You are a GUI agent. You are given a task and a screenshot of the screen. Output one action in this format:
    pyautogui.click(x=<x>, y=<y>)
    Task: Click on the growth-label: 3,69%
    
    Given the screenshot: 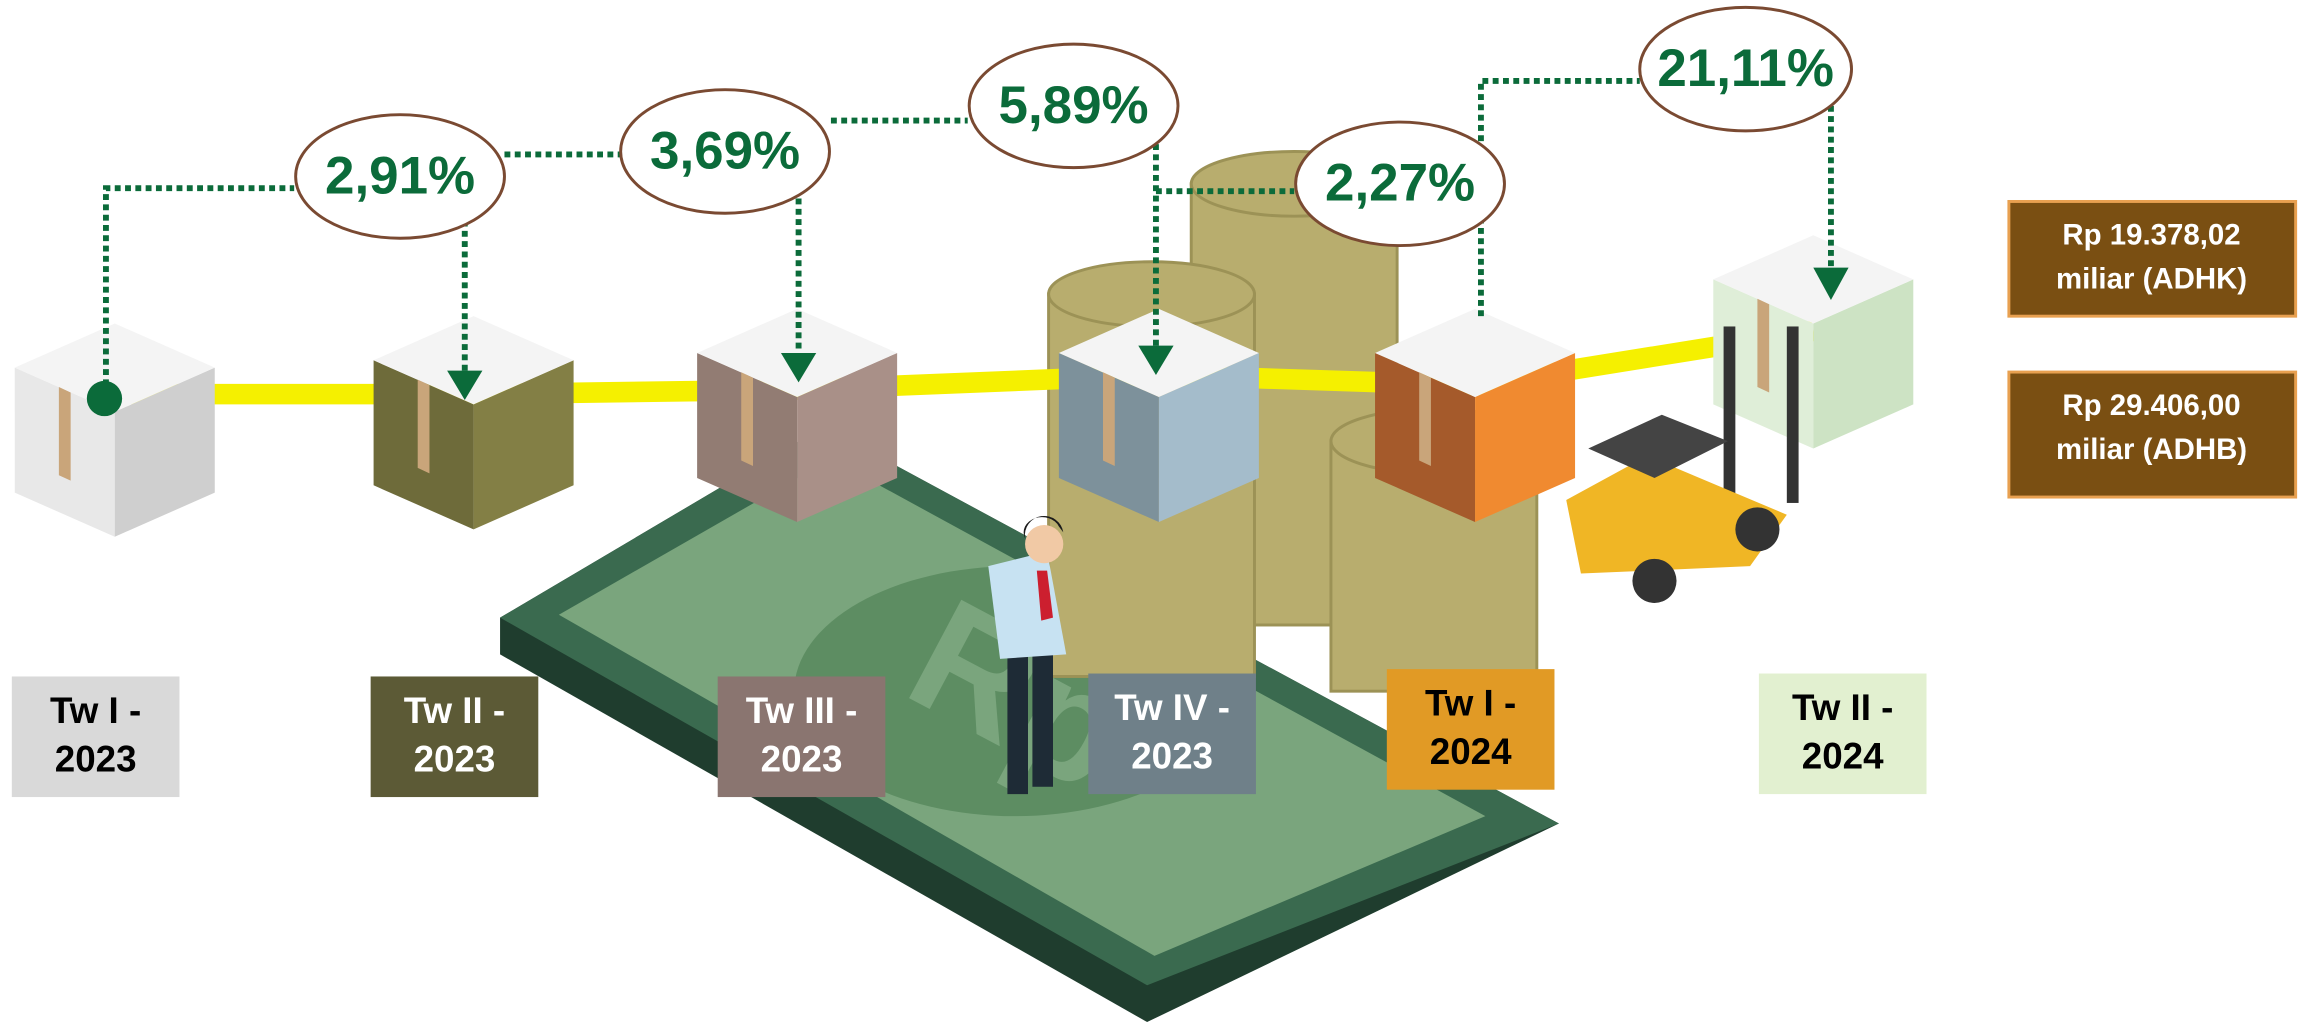 What is the action you would take?
    pyautogui.click(x=725, y=150)
    